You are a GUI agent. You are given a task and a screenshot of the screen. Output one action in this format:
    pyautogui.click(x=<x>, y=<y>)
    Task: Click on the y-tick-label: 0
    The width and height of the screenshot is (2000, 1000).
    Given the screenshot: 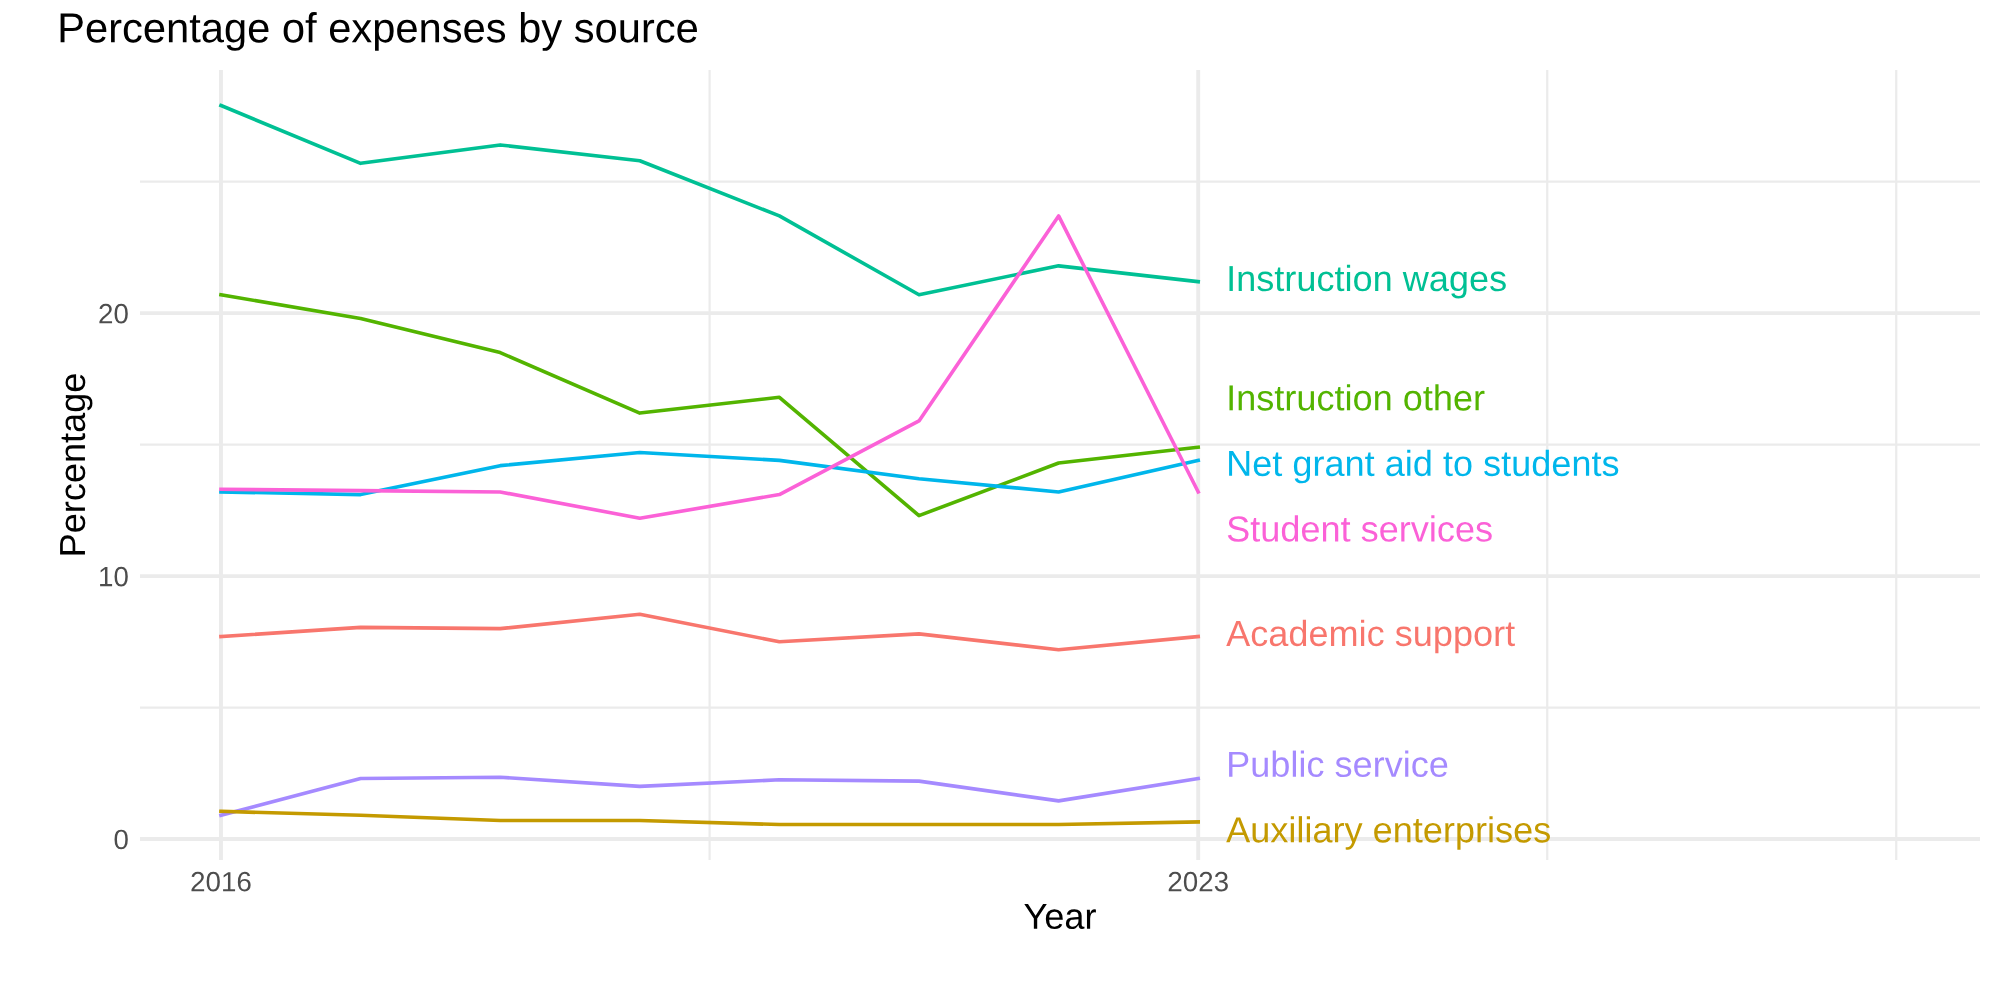 What is the action you would take?
    pyautogui.click(x=121, y=839)
    